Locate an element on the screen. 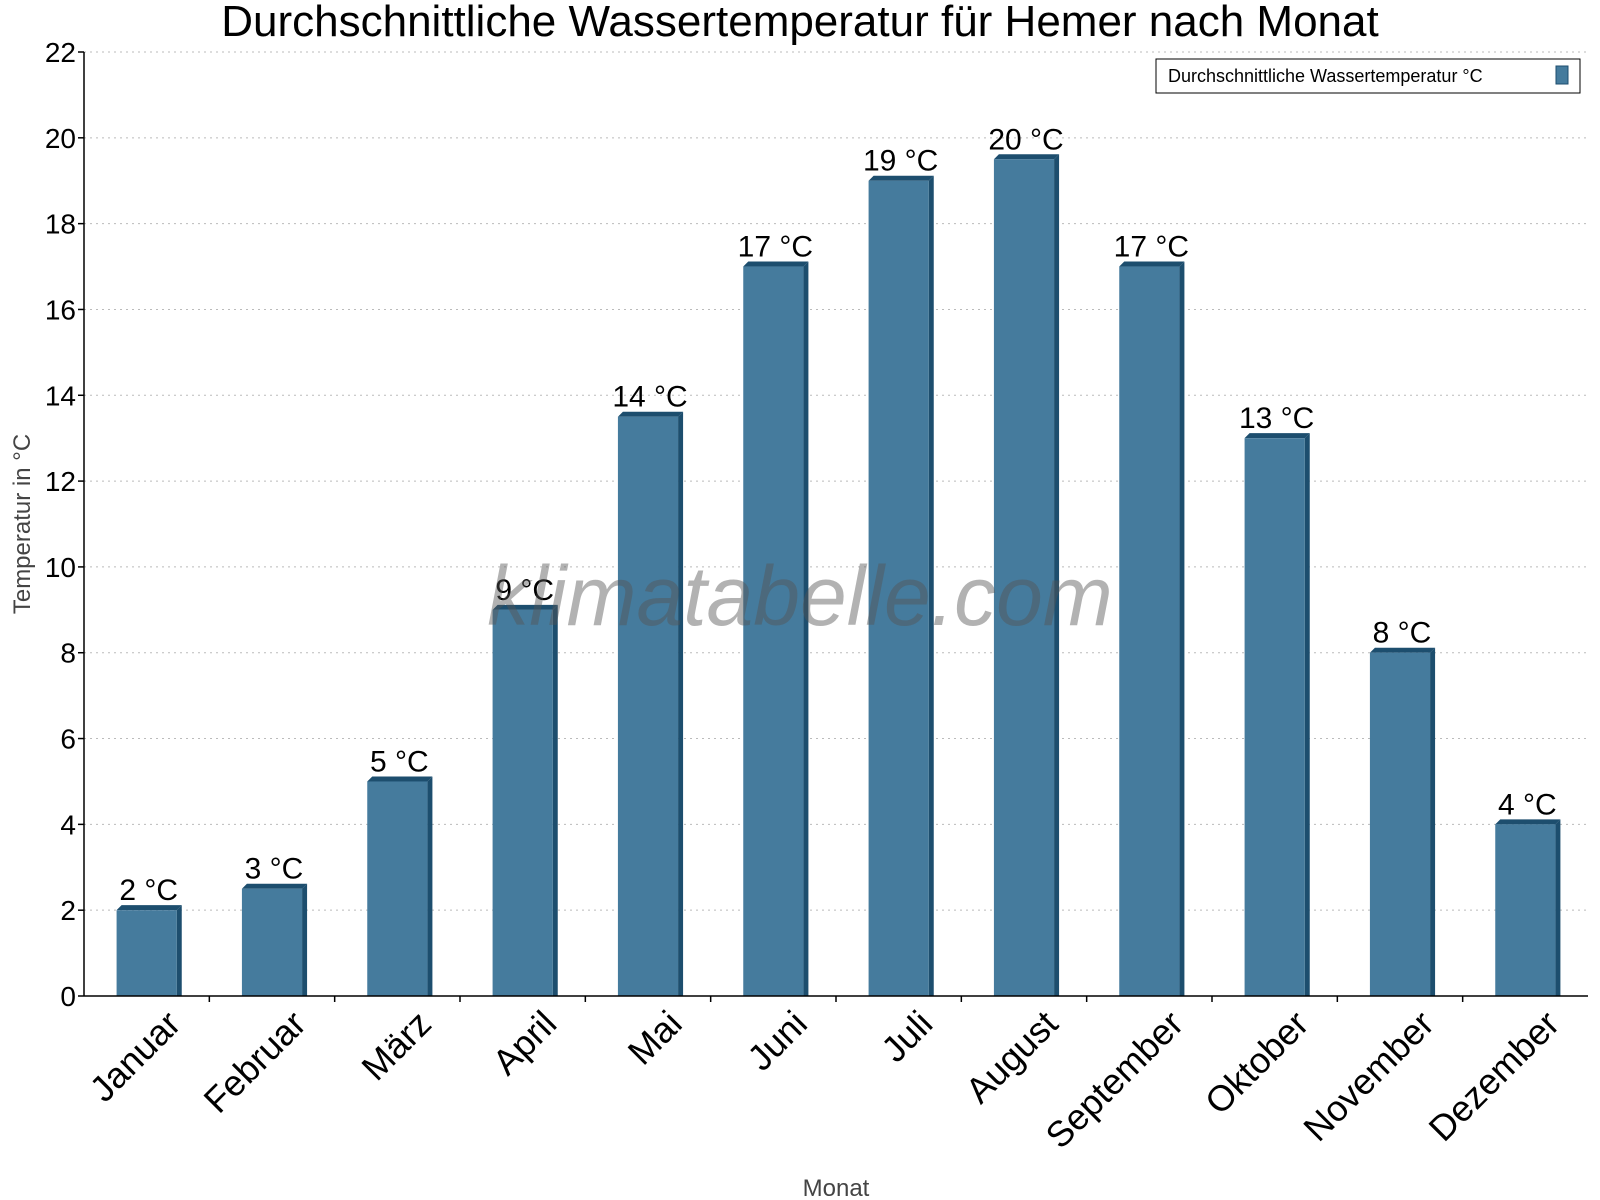 The width and height of the screenshot is (1600, 1200). y-tick-label: 10 is located at coordinates (60, 567).